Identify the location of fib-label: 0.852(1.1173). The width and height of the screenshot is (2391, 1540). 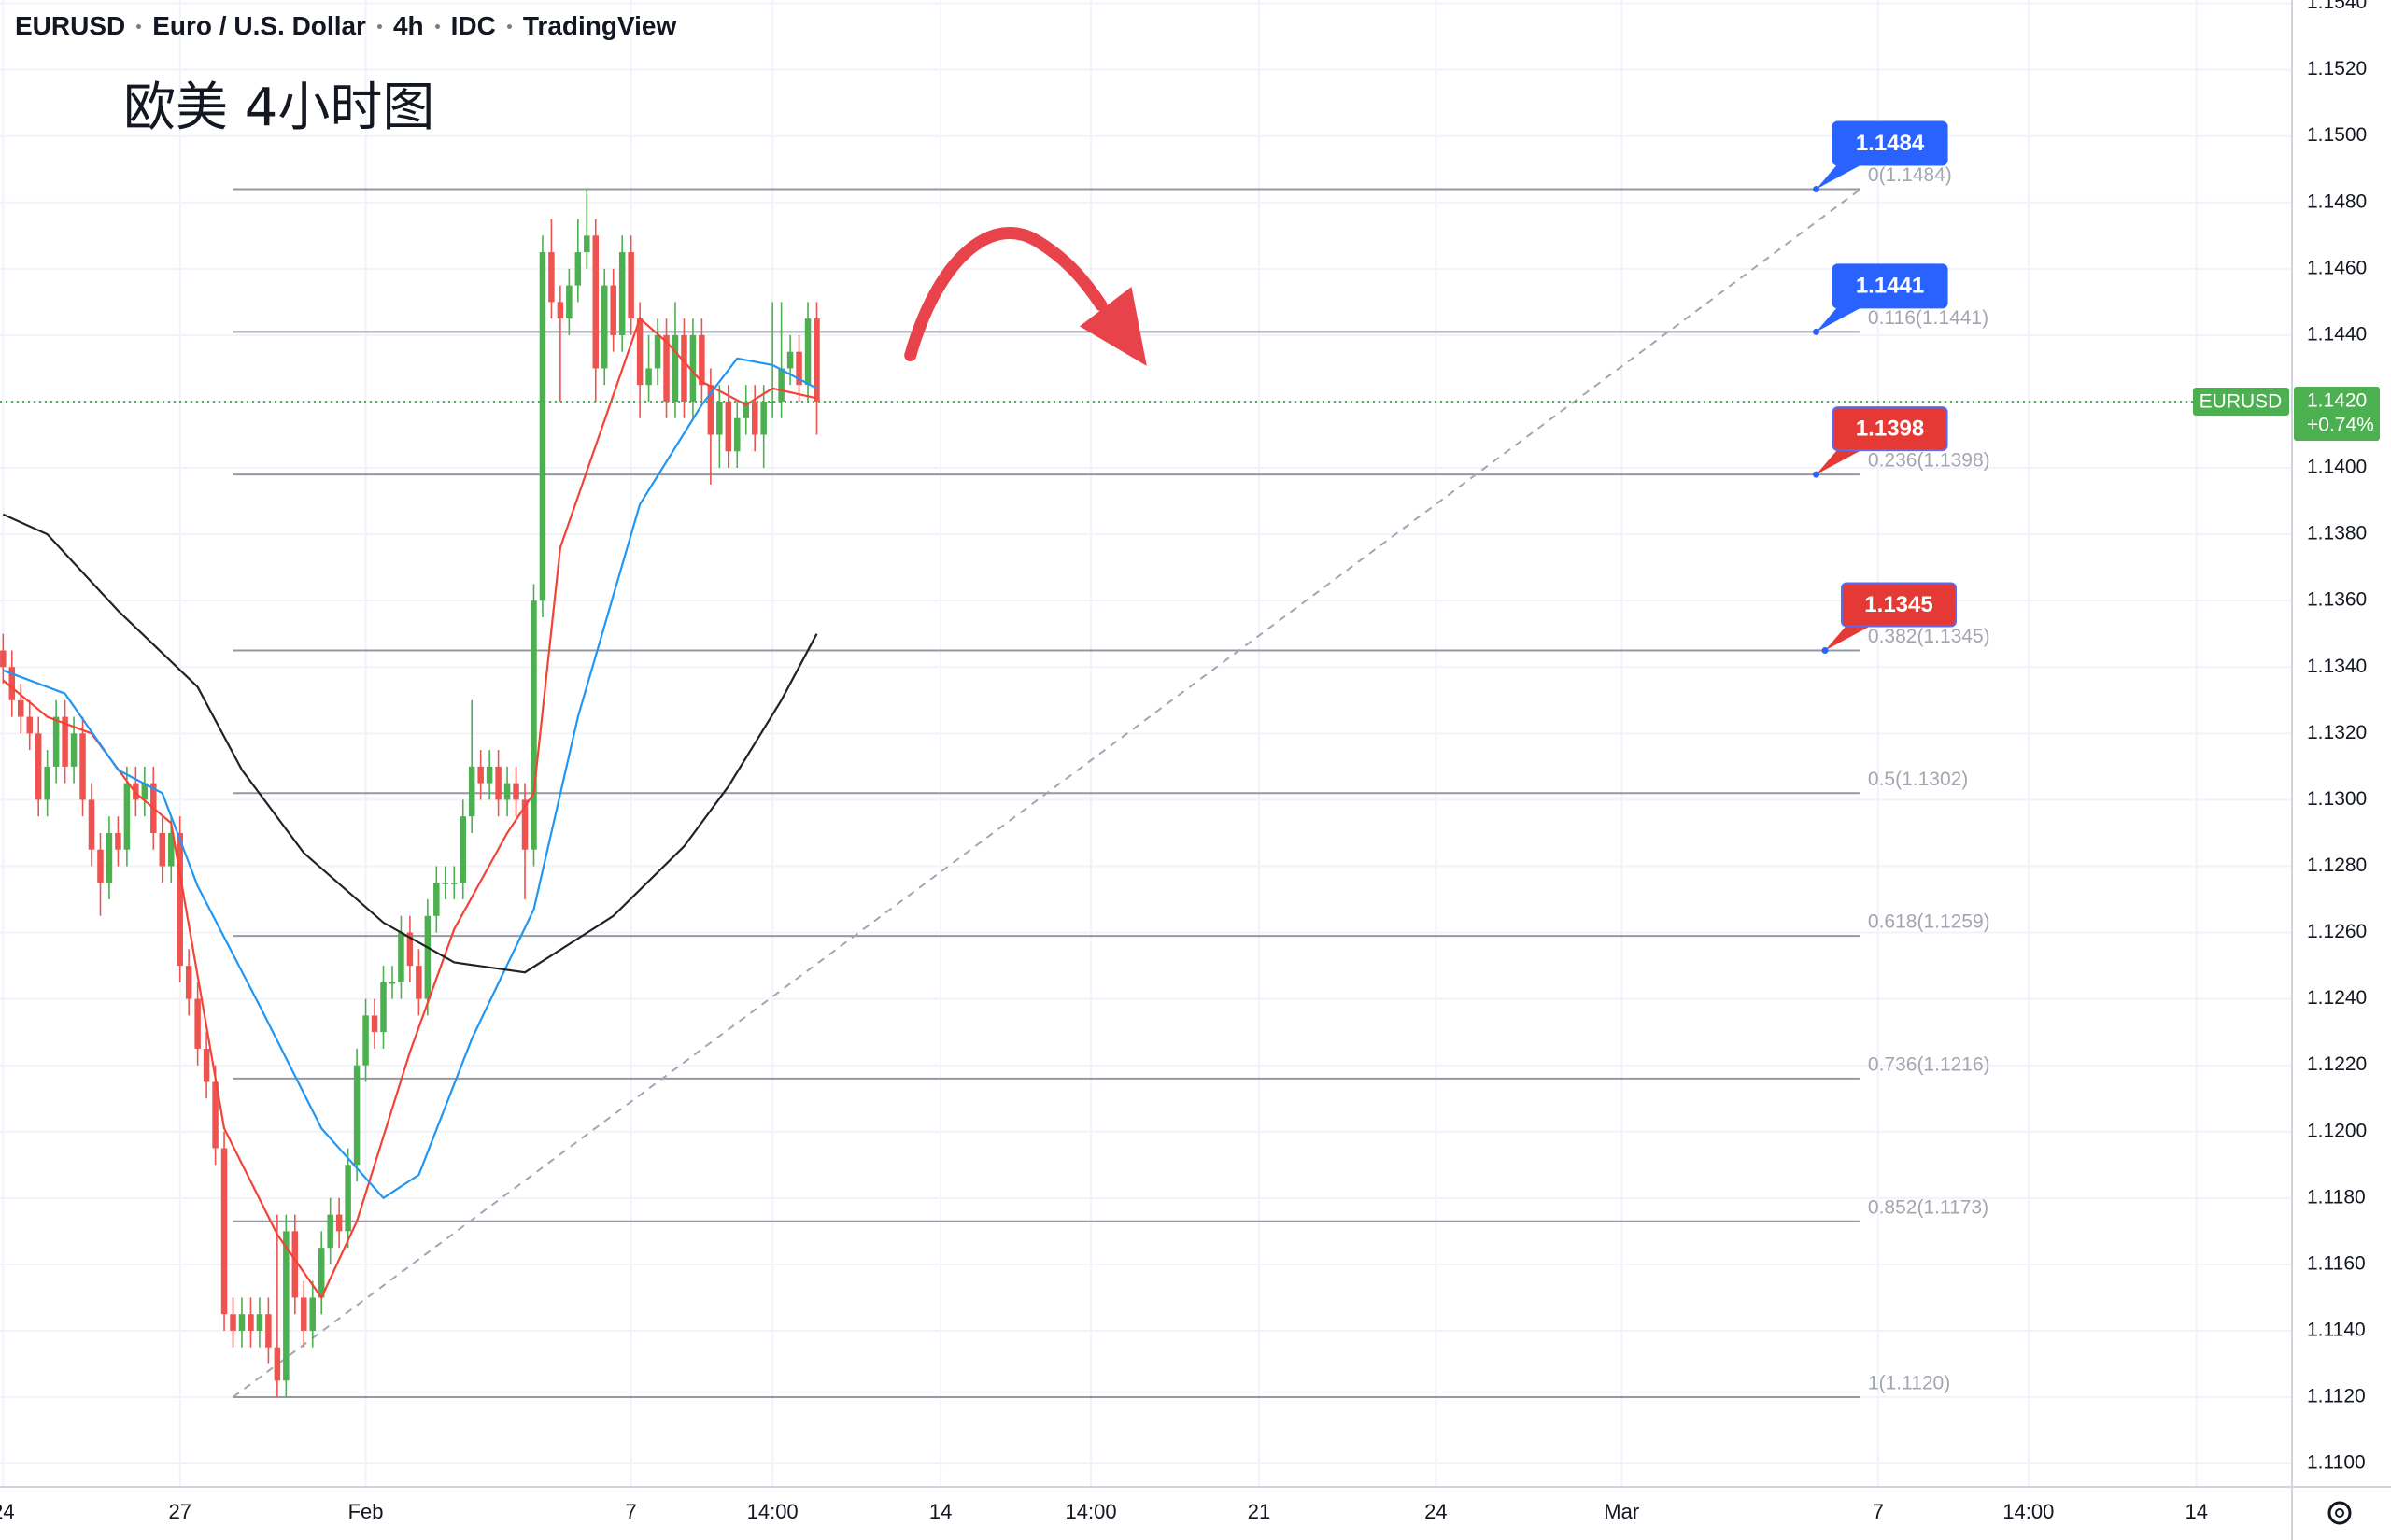
(1928, 1207).